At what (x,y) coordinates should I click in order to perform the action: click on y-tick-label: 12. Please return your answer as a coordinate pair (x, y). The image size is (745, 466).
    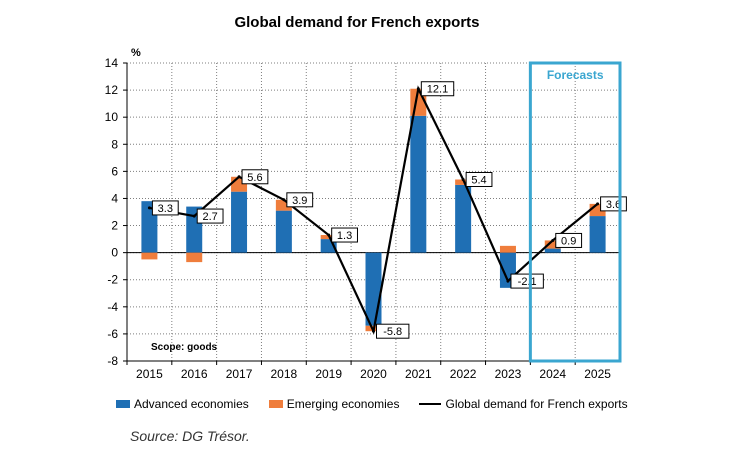
    Looking at the image, I should click on (112, 90).